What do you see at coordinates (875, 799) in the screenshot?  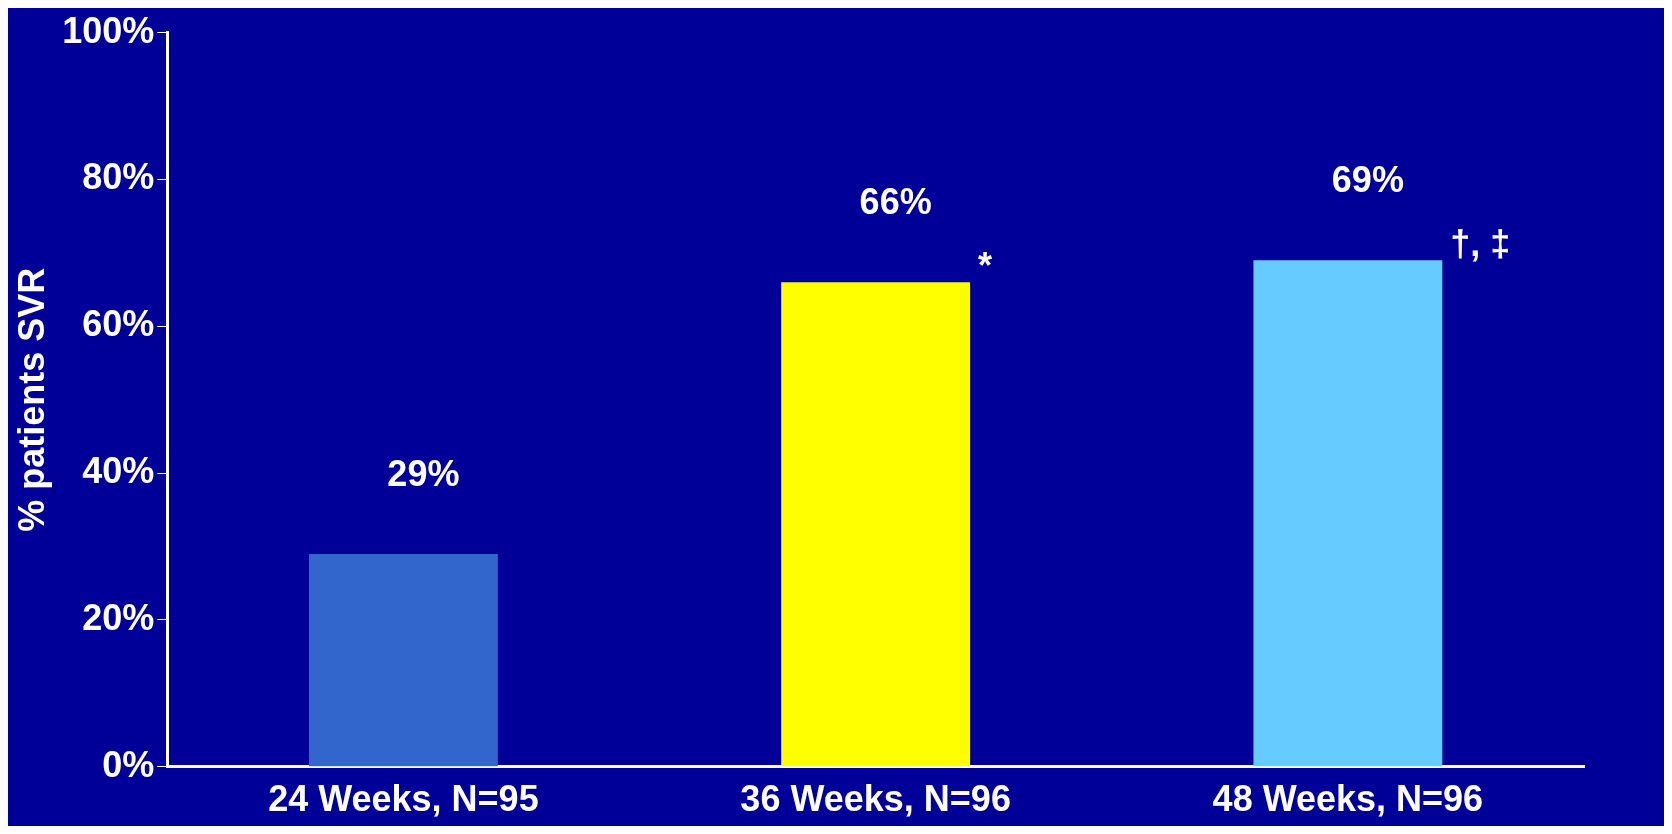 I see `x-tick-label: 36 Weeks, N=96` at bounding box center [875, 799].